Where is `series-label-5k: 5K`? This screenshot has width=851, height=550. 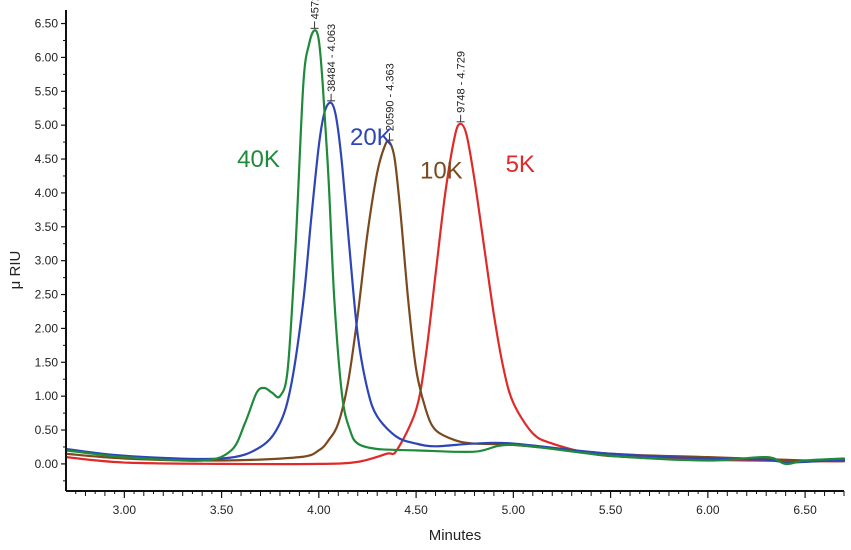 series-label-5k: 5K is located at coordinates (520, 164).